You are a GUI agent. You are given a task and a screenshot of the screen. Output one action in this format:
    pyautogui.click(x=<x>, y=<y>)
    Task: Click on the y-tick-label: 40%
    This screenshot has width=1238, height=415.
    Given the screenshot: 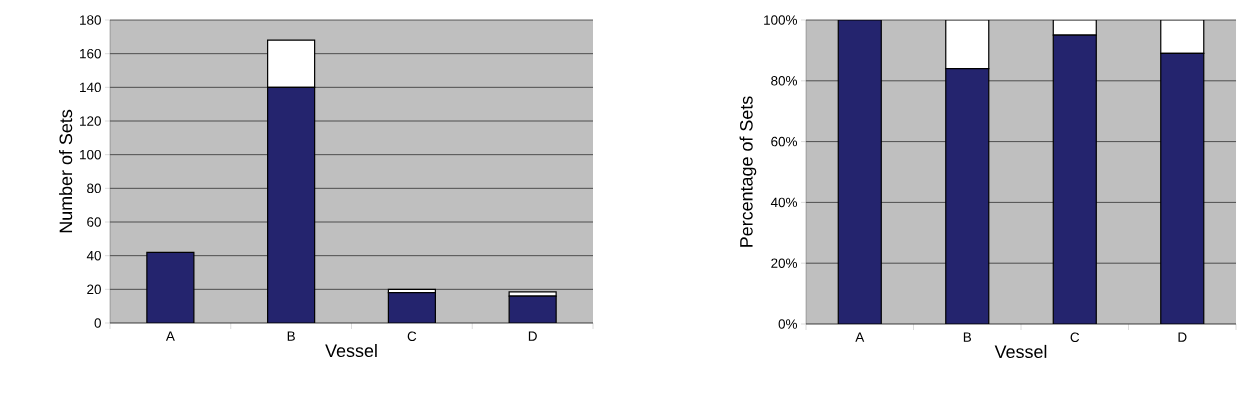 What is the action you would take?
    pyautogui.click(x=784, y=202)
    